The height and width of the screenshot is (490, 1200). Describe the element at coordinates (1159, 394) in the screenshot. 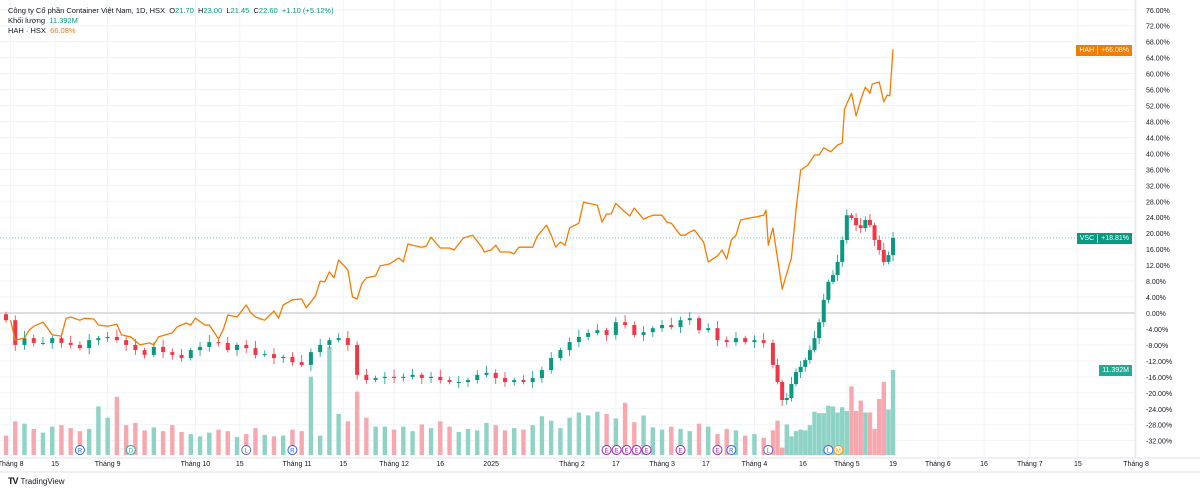

I see `y-tick-label: -20.00%` at that location.